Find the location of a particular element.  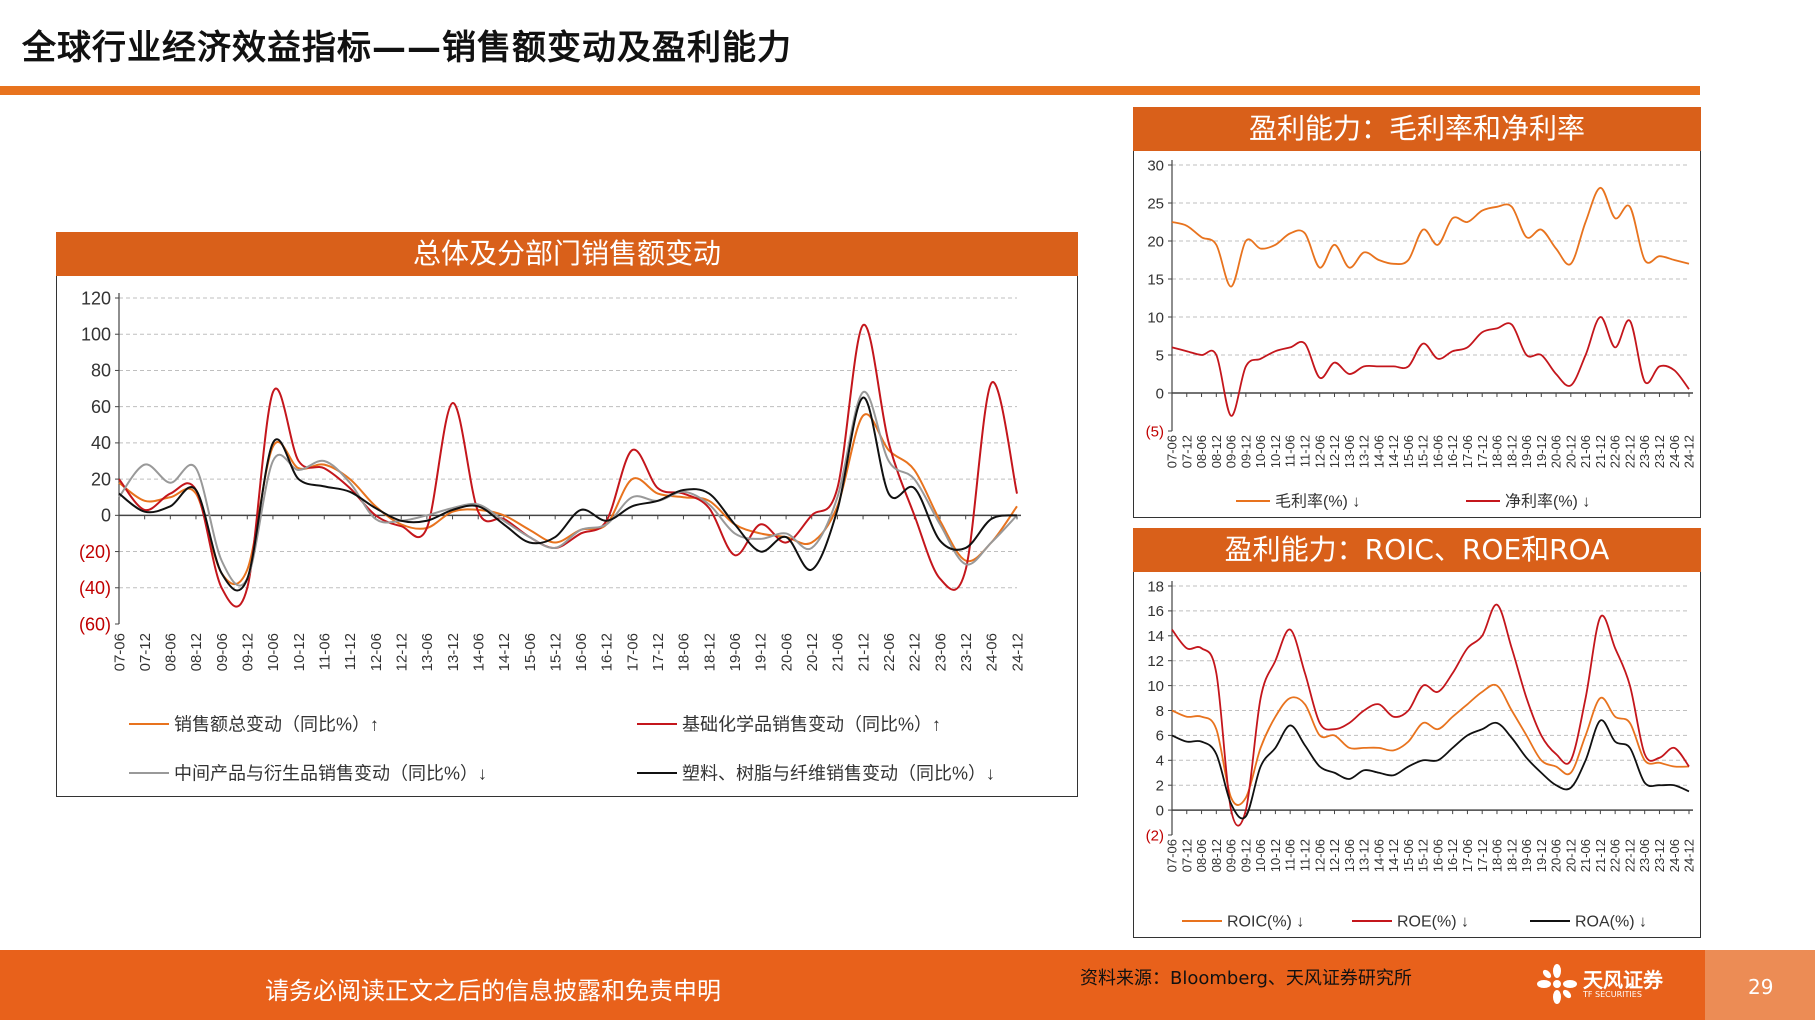

logo-text-cn: 天风证券 is located at coordinates (1623, 980).